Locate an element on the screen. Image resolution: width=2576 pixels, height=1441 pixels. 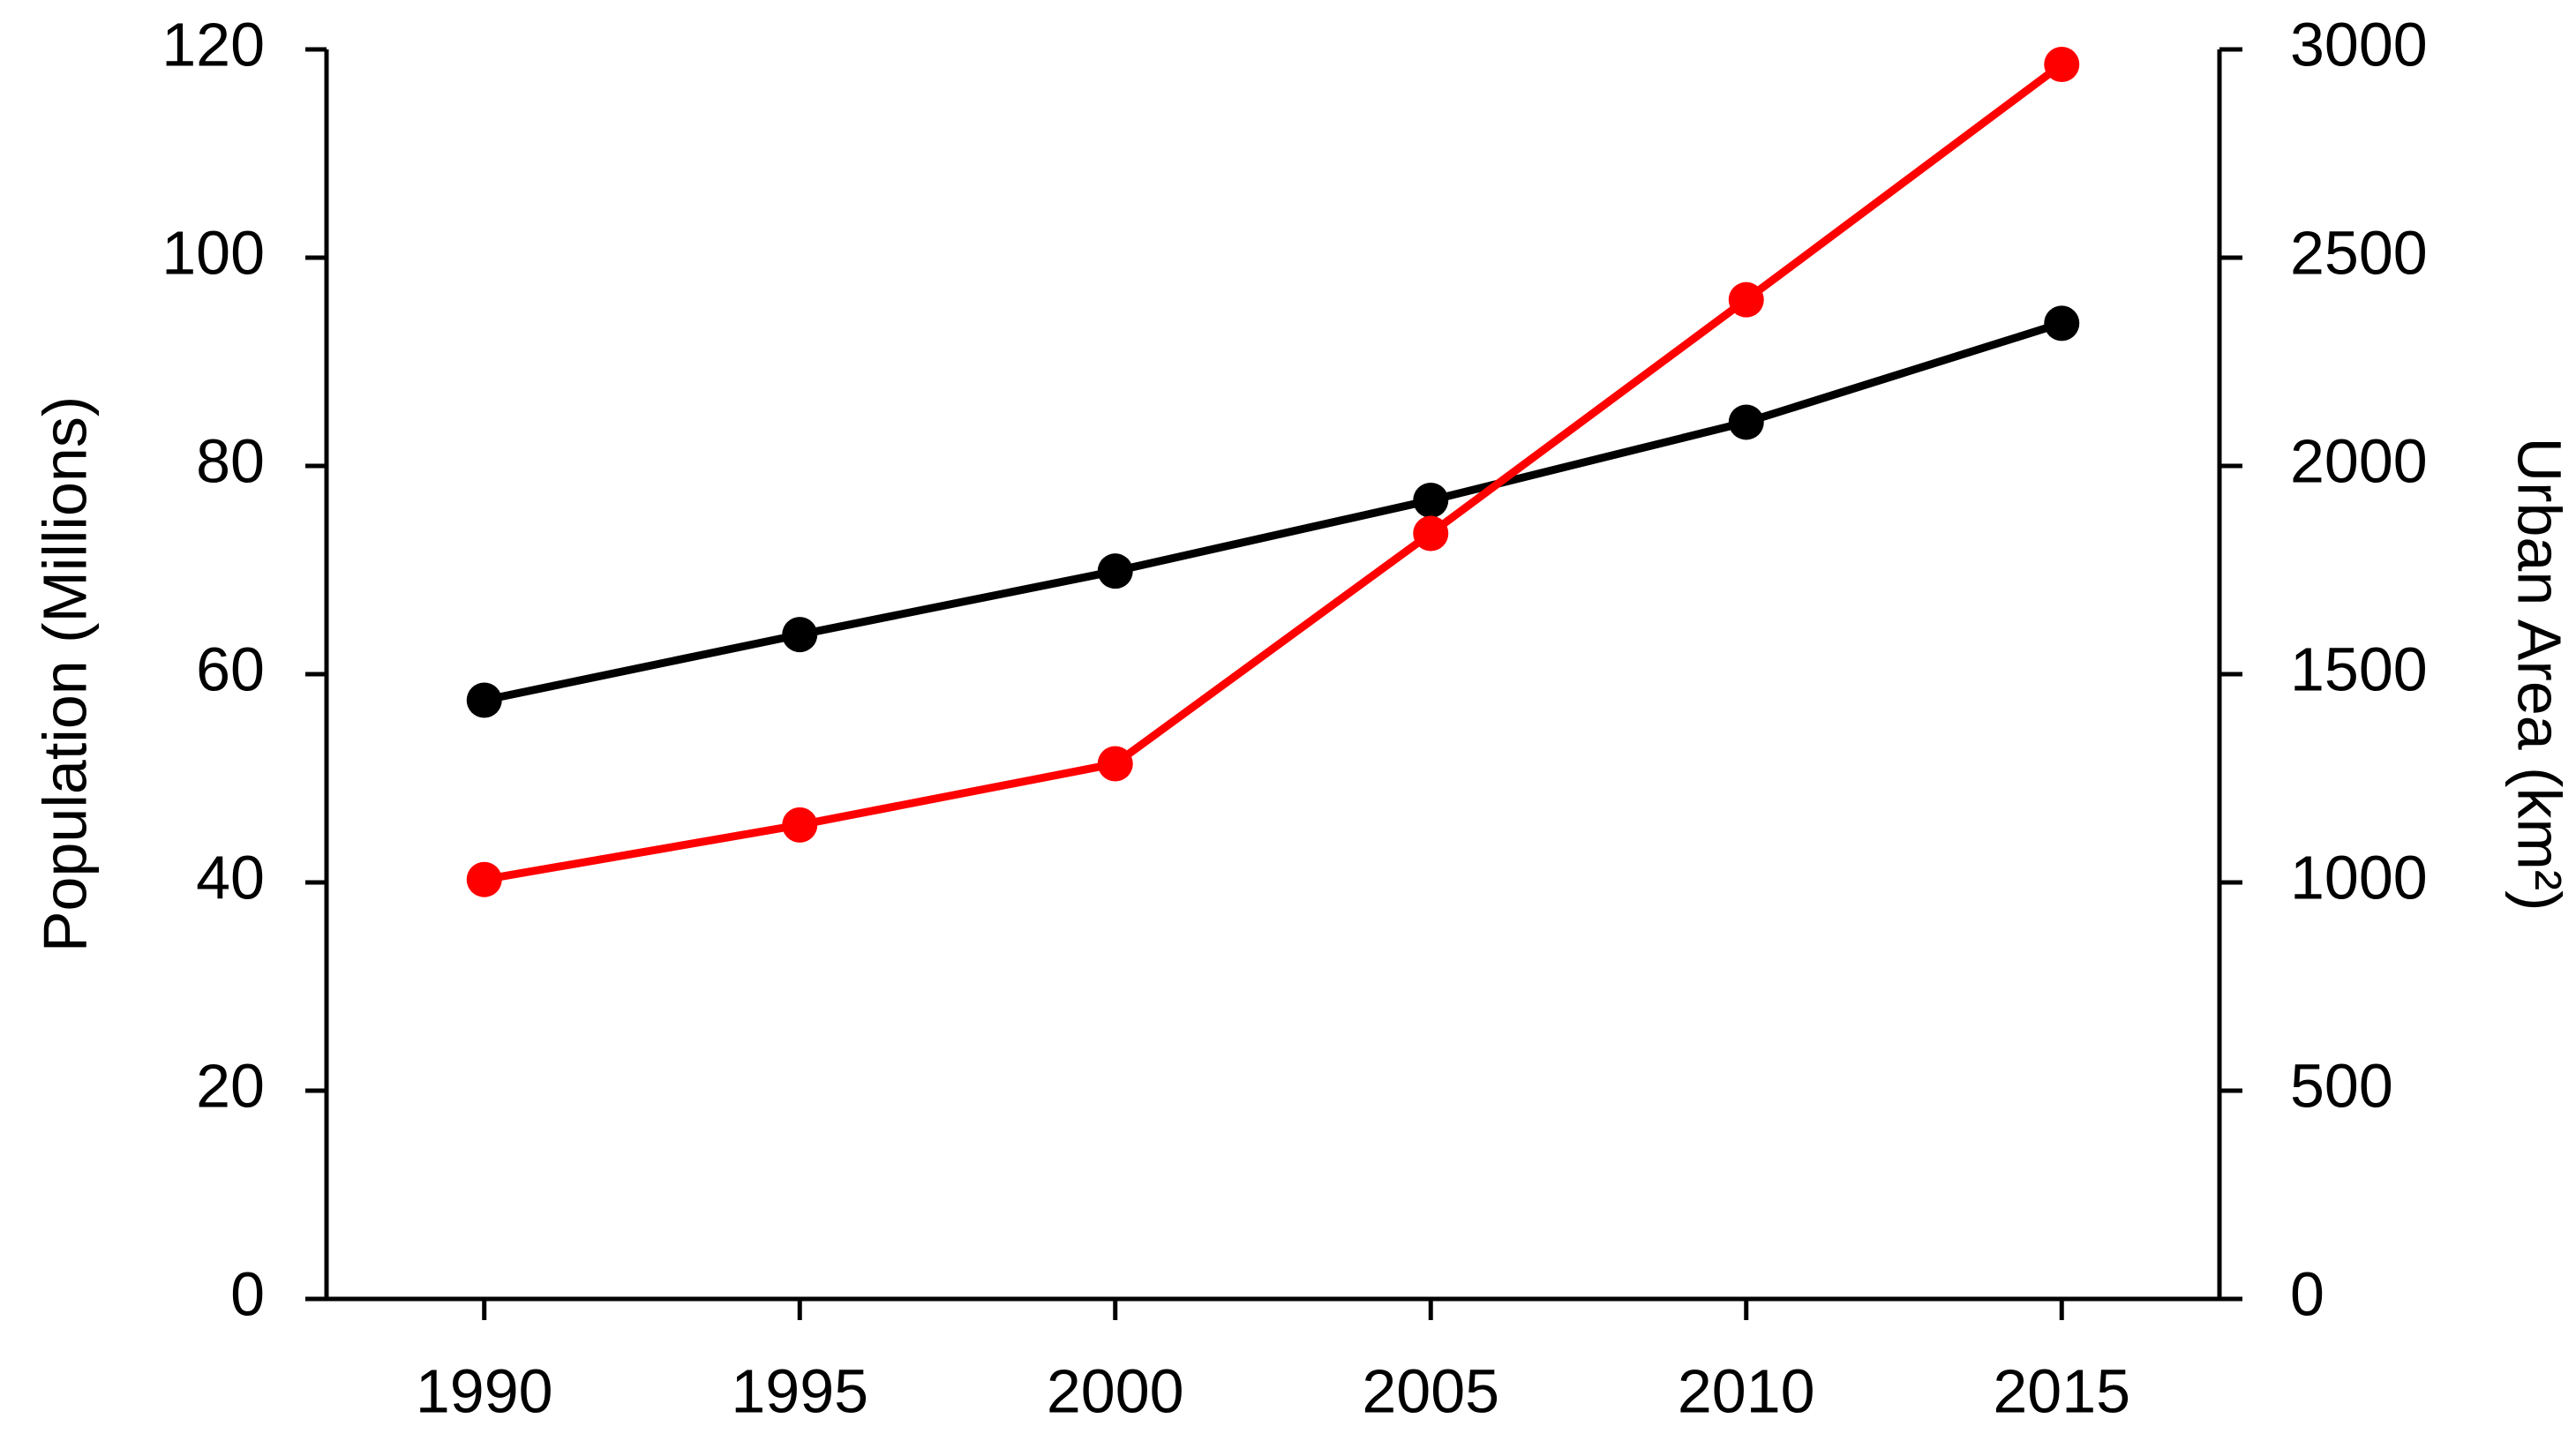
y-tick-label: 0 is located at coordinates (247, 1293).